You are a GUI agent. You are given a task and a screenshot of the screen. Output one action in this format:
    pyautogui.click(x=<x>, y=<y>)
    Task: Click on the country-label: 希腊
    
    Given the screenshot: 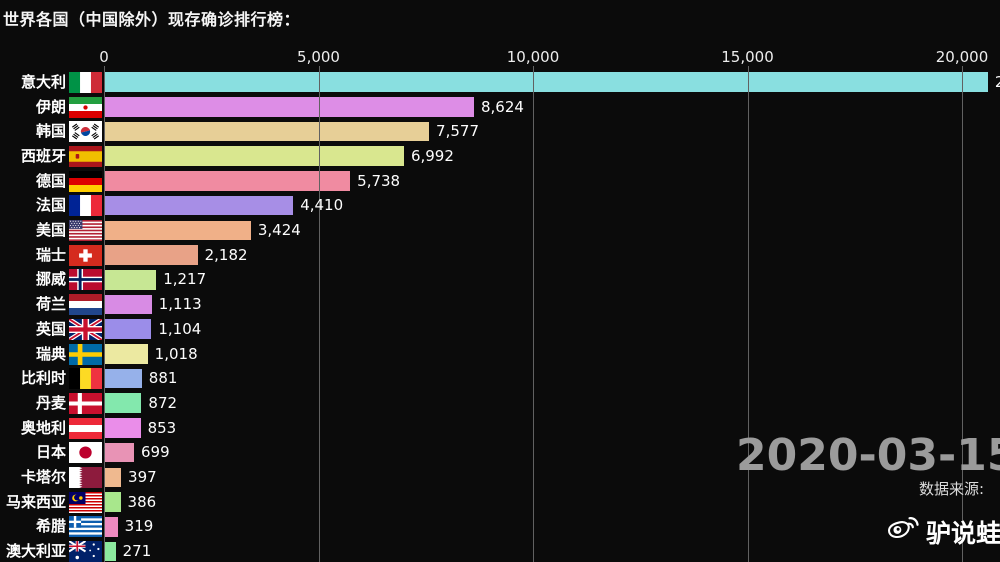 What is the action you would take?
    pyautogui.click(x=50, y=526)
    